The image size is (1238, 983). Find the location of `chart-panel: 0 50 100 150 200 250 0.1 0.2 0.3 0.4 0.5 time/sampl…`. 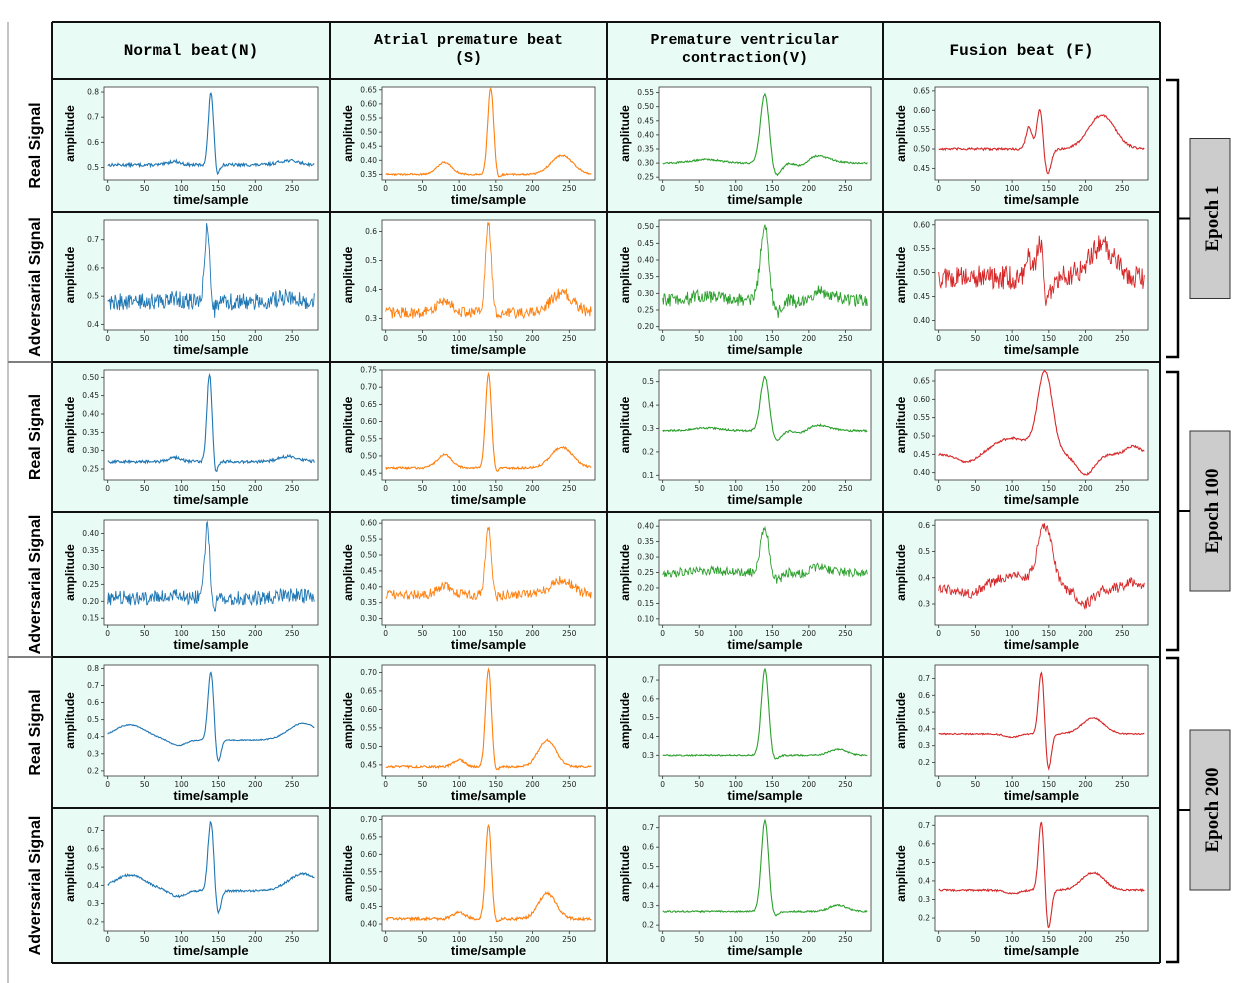

chart-panel: 0 50 100 150 200 250 0.1 0.2 0.3 0.4 0.5 time/sampl… is located at coordinates (745, 438).